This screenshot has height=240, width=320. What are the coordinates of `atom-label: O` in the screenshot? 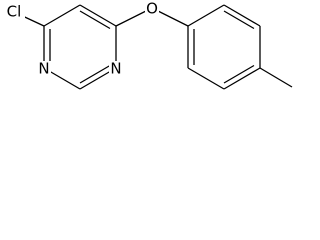 It's located at (152, 9).